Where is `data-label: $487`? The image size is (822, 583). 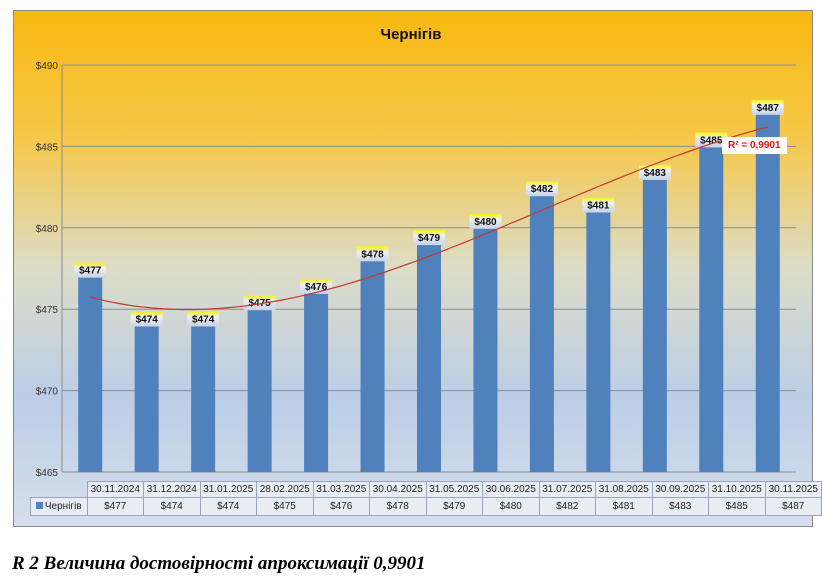 data-label: $487 is located at coordinates (768, 108).